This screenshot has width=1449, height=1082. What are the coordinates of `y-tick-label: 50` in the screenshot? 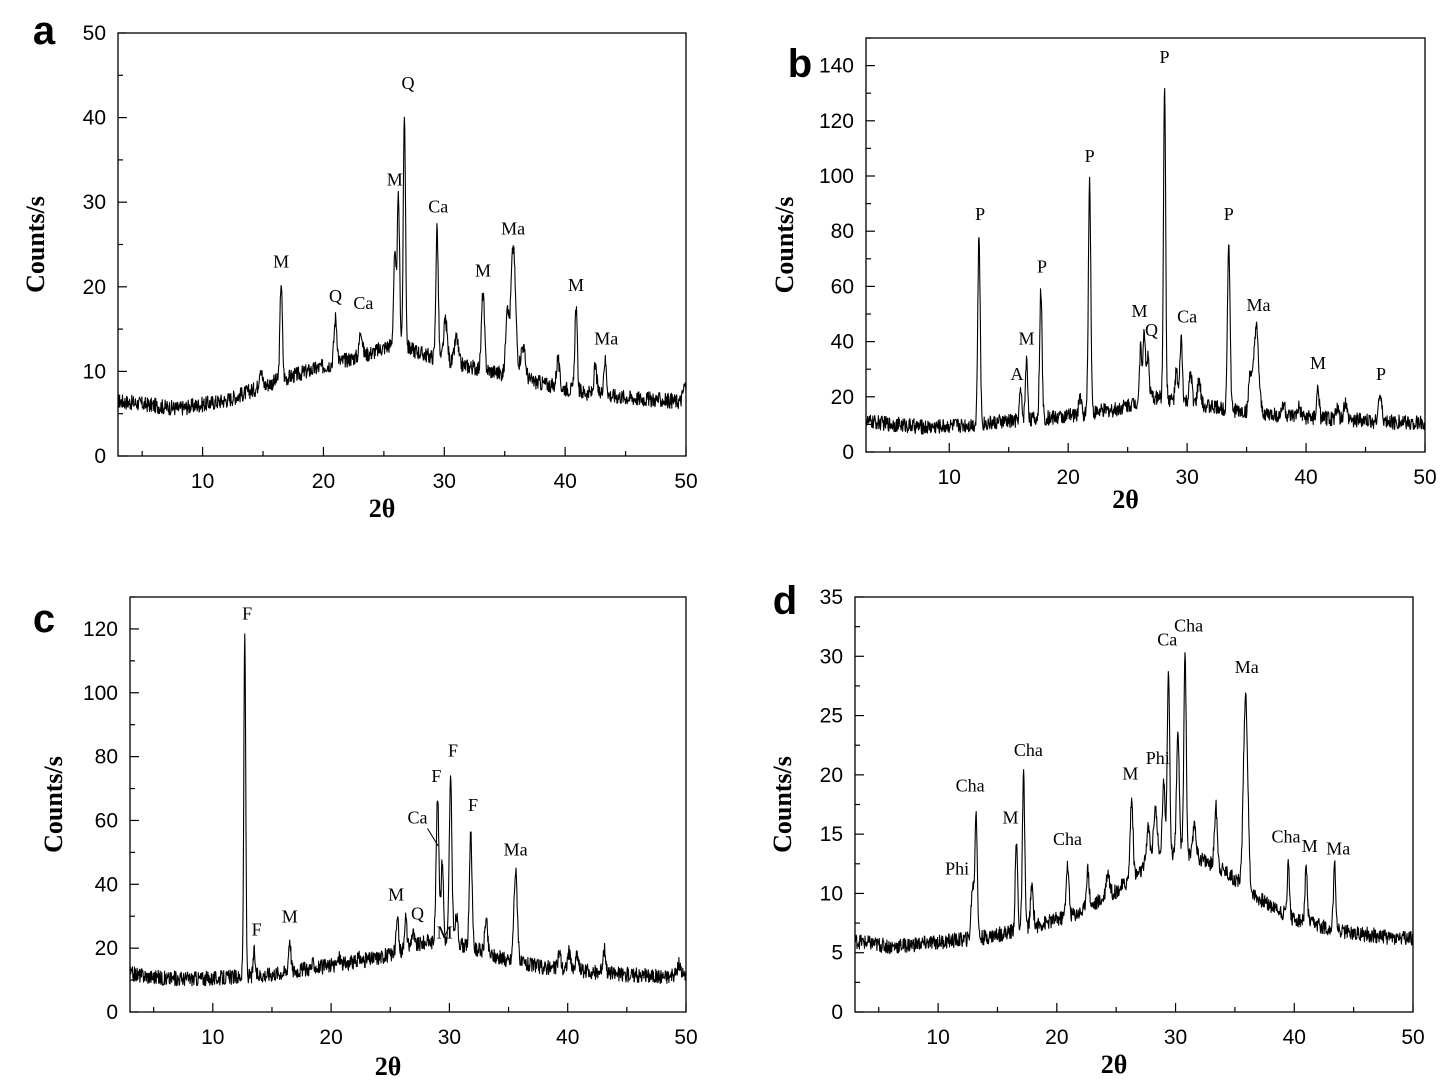 It's located at (94, 33).